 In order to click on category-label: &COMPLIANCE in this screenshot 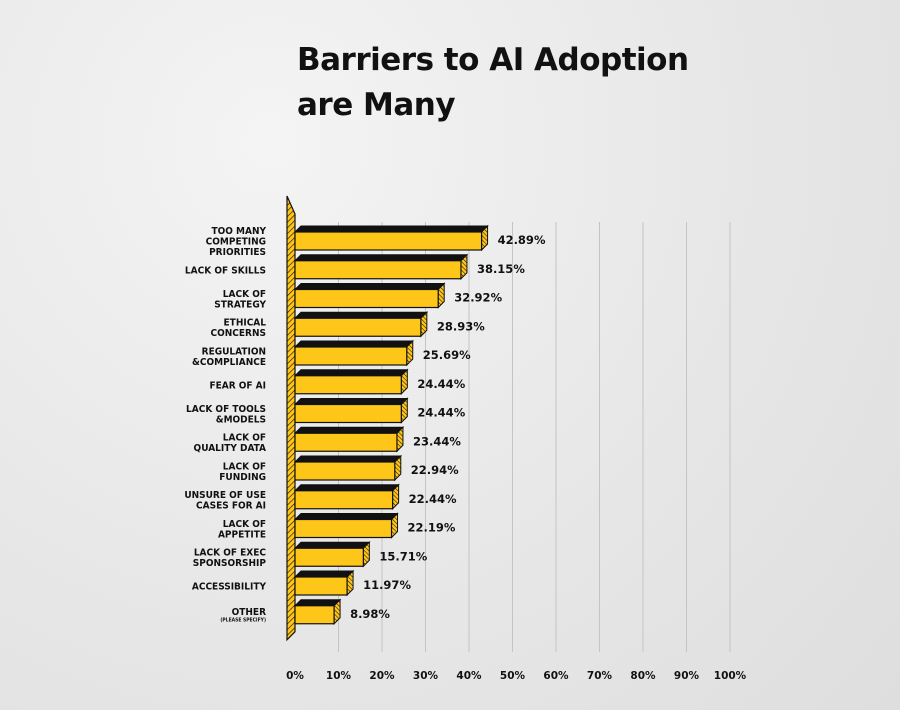, I will do `click(229, 362)`.